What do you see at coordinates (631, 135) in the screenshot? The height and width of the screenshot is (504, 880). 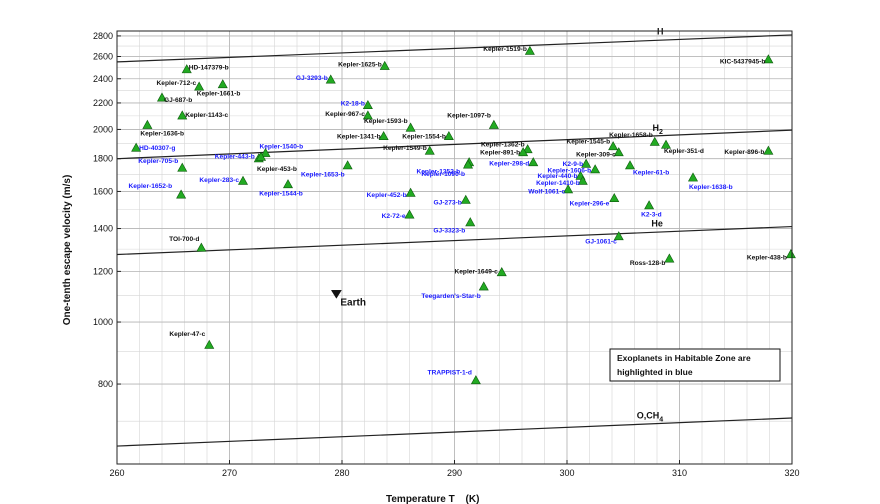 I see `planet-label: Kepler-1658-b` at bounding box center [631, 135].